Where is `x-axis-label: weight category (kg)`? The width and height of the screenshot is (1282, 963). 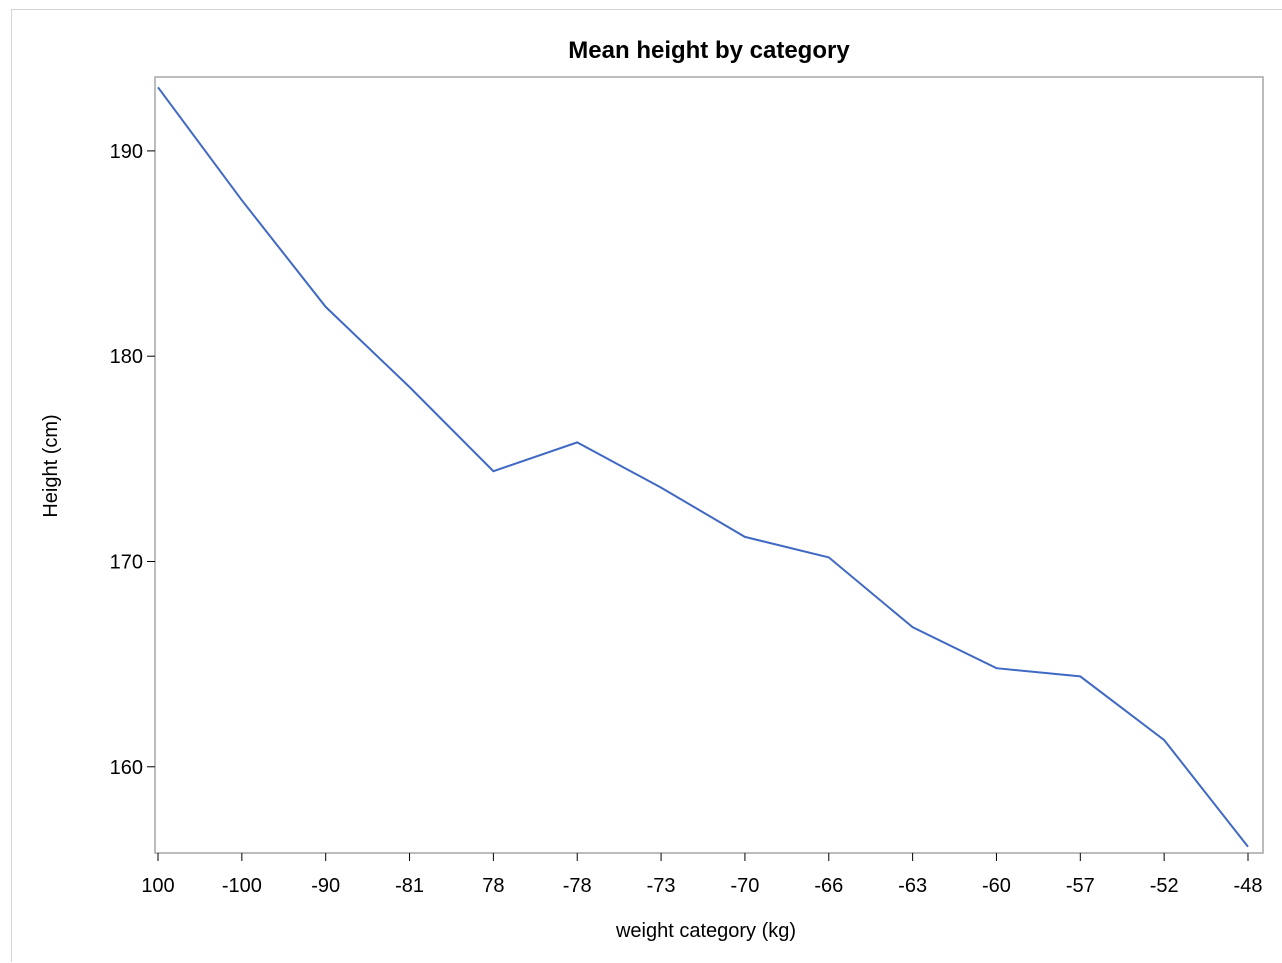
x-axis-label: weight category (kg) is located at coordinates (705, 931).